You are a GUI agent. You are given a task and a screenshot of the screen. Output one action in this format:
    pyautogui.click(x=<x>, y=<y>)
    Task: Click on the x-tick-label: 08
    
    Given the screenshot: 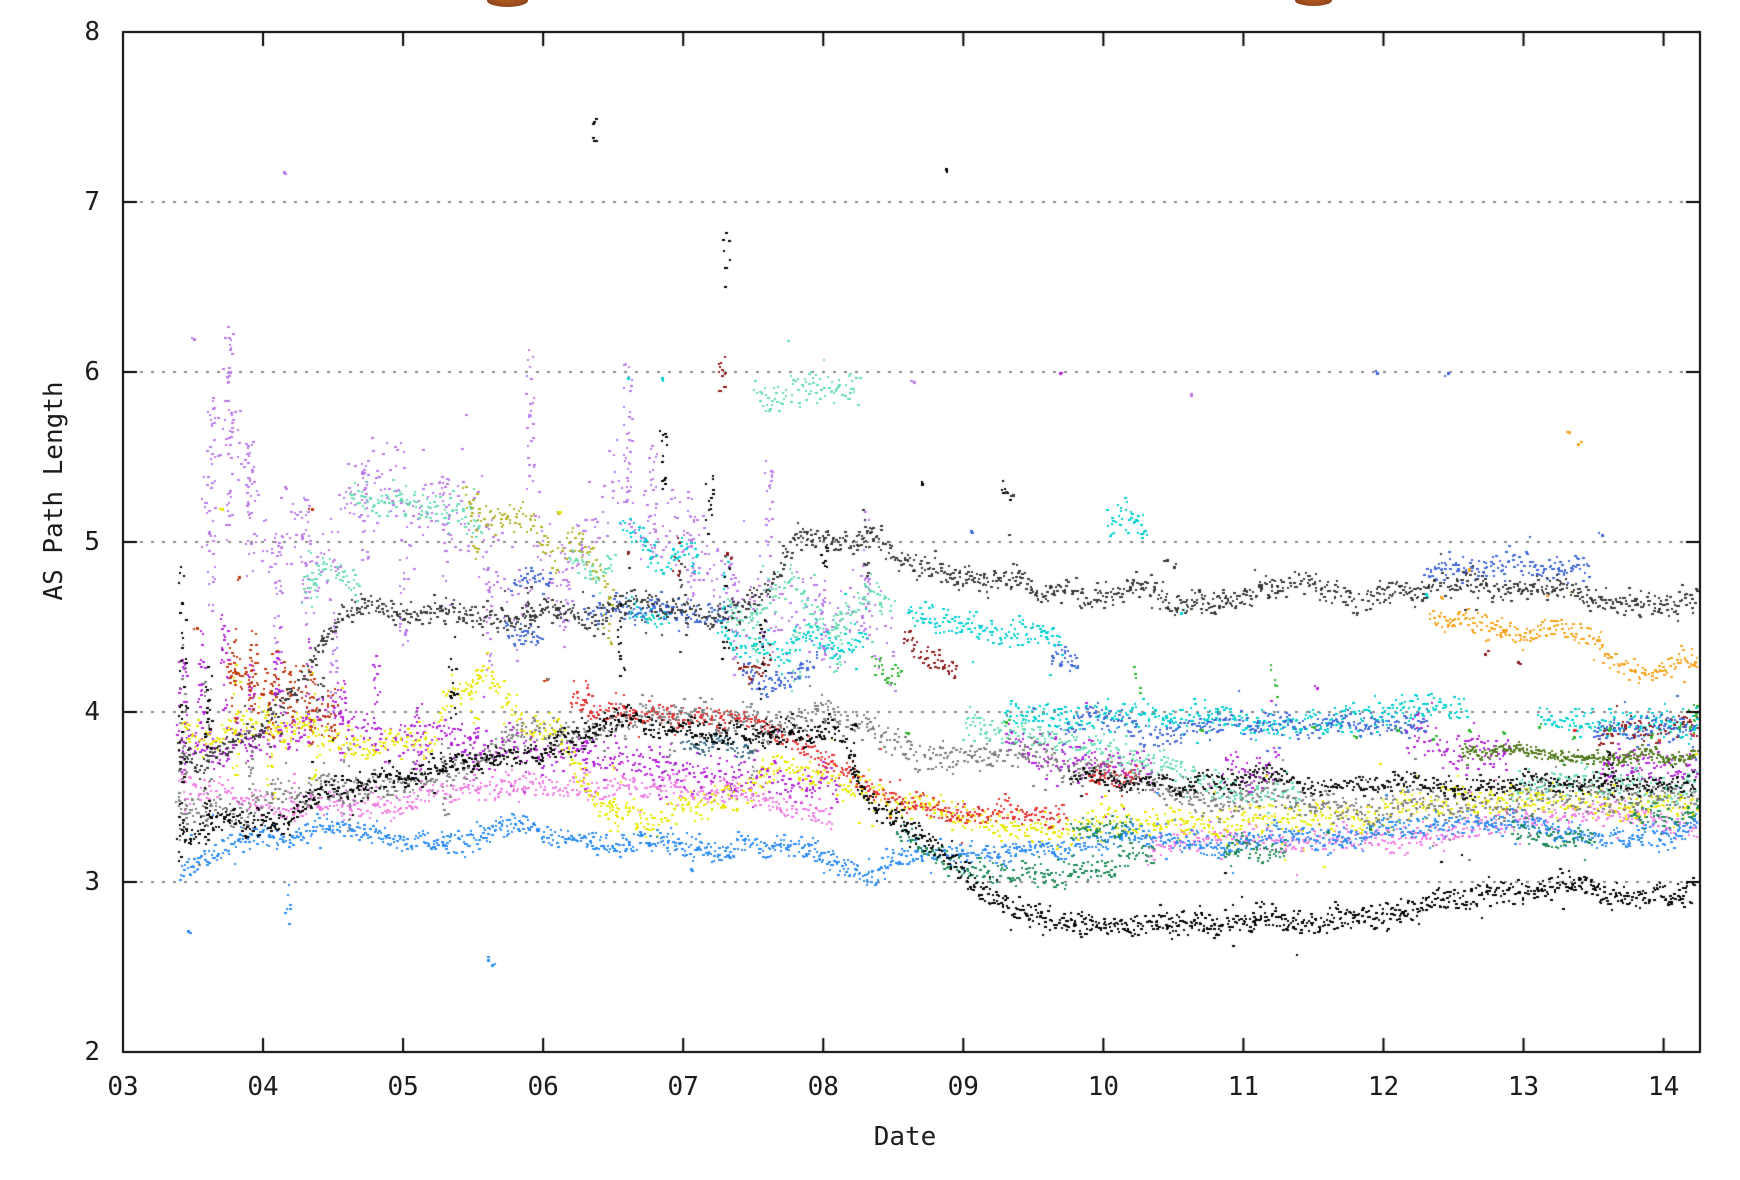 What is the action you would take?
    pyautogui.click(x=823, y=1087)
    